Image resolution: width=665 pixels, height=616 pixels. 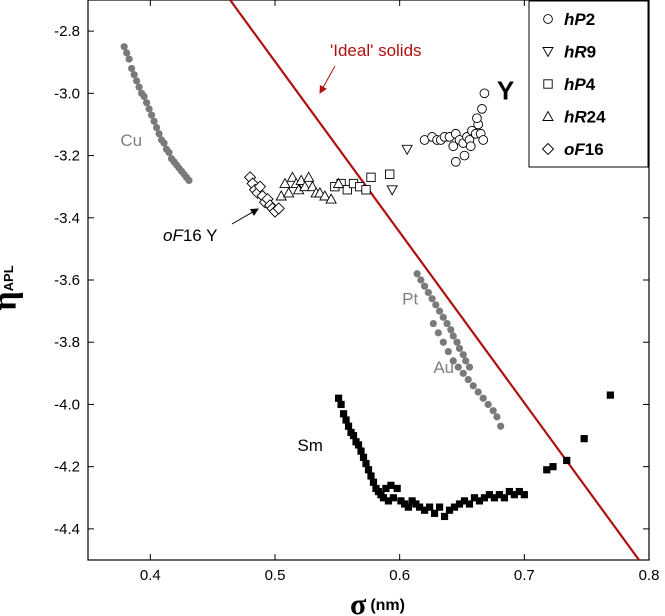 I want to click on x-tick-label: 0.7, so click(x=524, y=575).